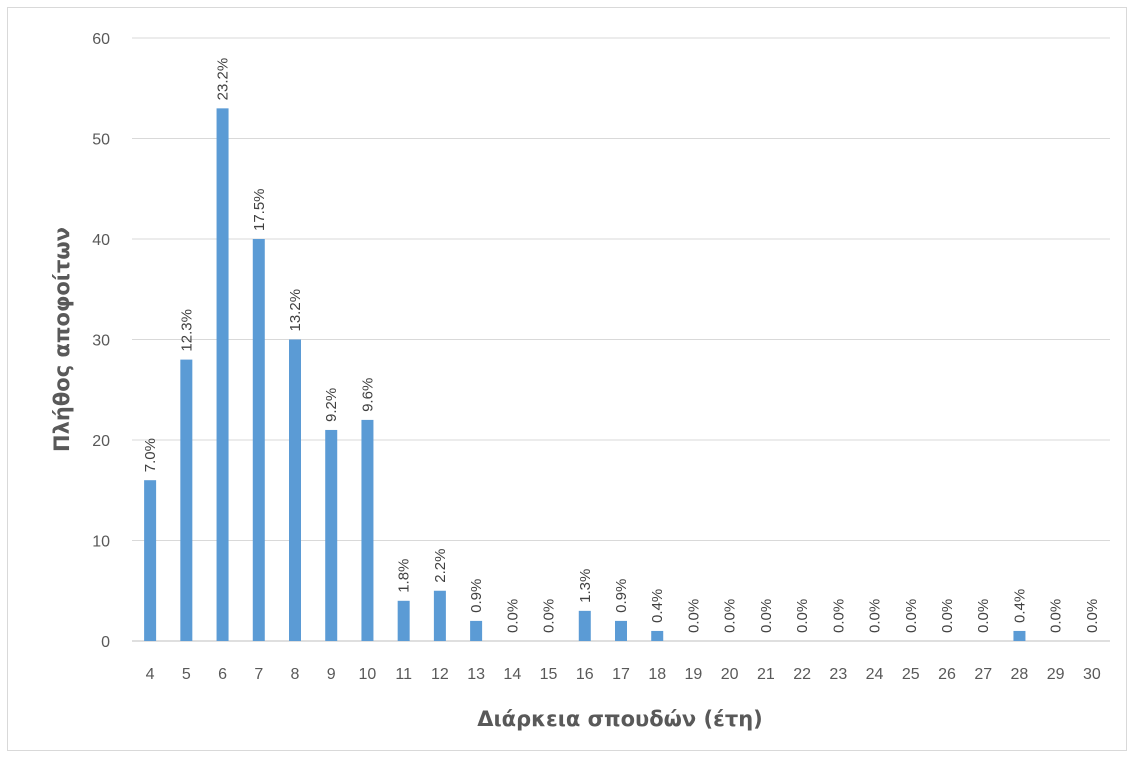 Image resolution: width=1134 pixels, height=758 pixels. I want to click on data-label: 9.2%, so click(331, 405).